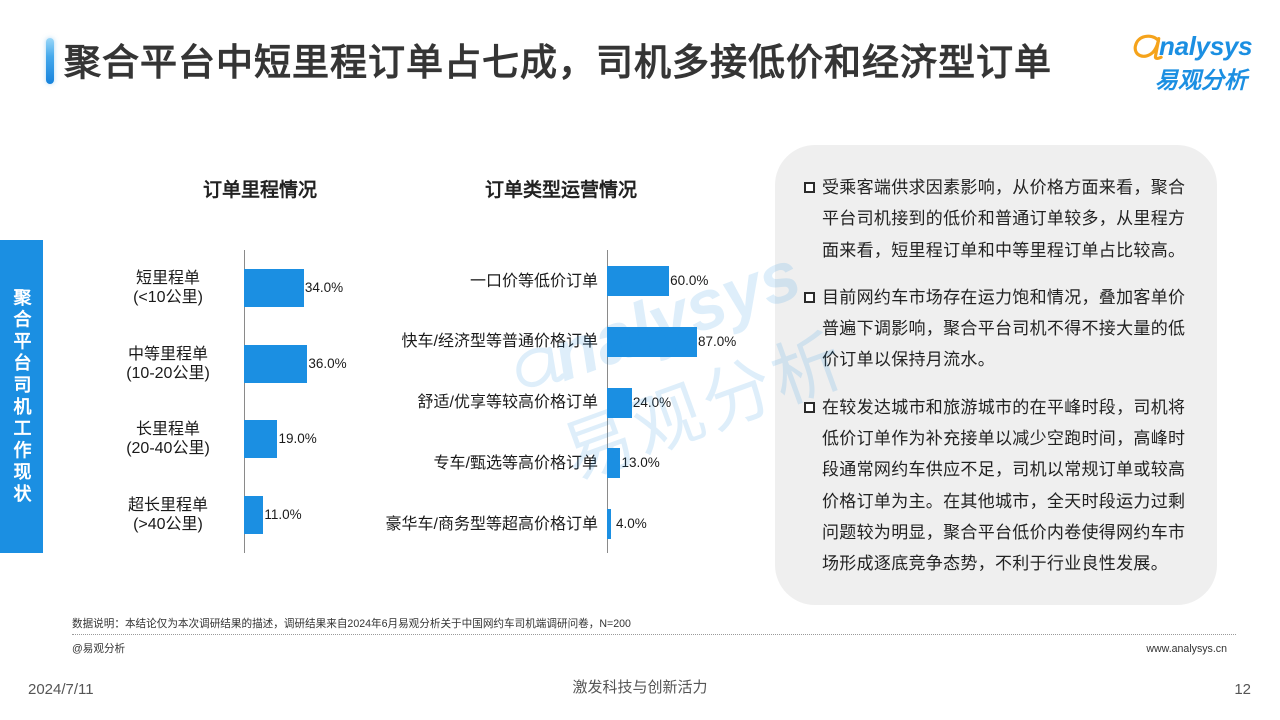  Describe the element at coordinates (652, 402) in the screenshot. I see `order-type-value-label: 24.0%` at that location.